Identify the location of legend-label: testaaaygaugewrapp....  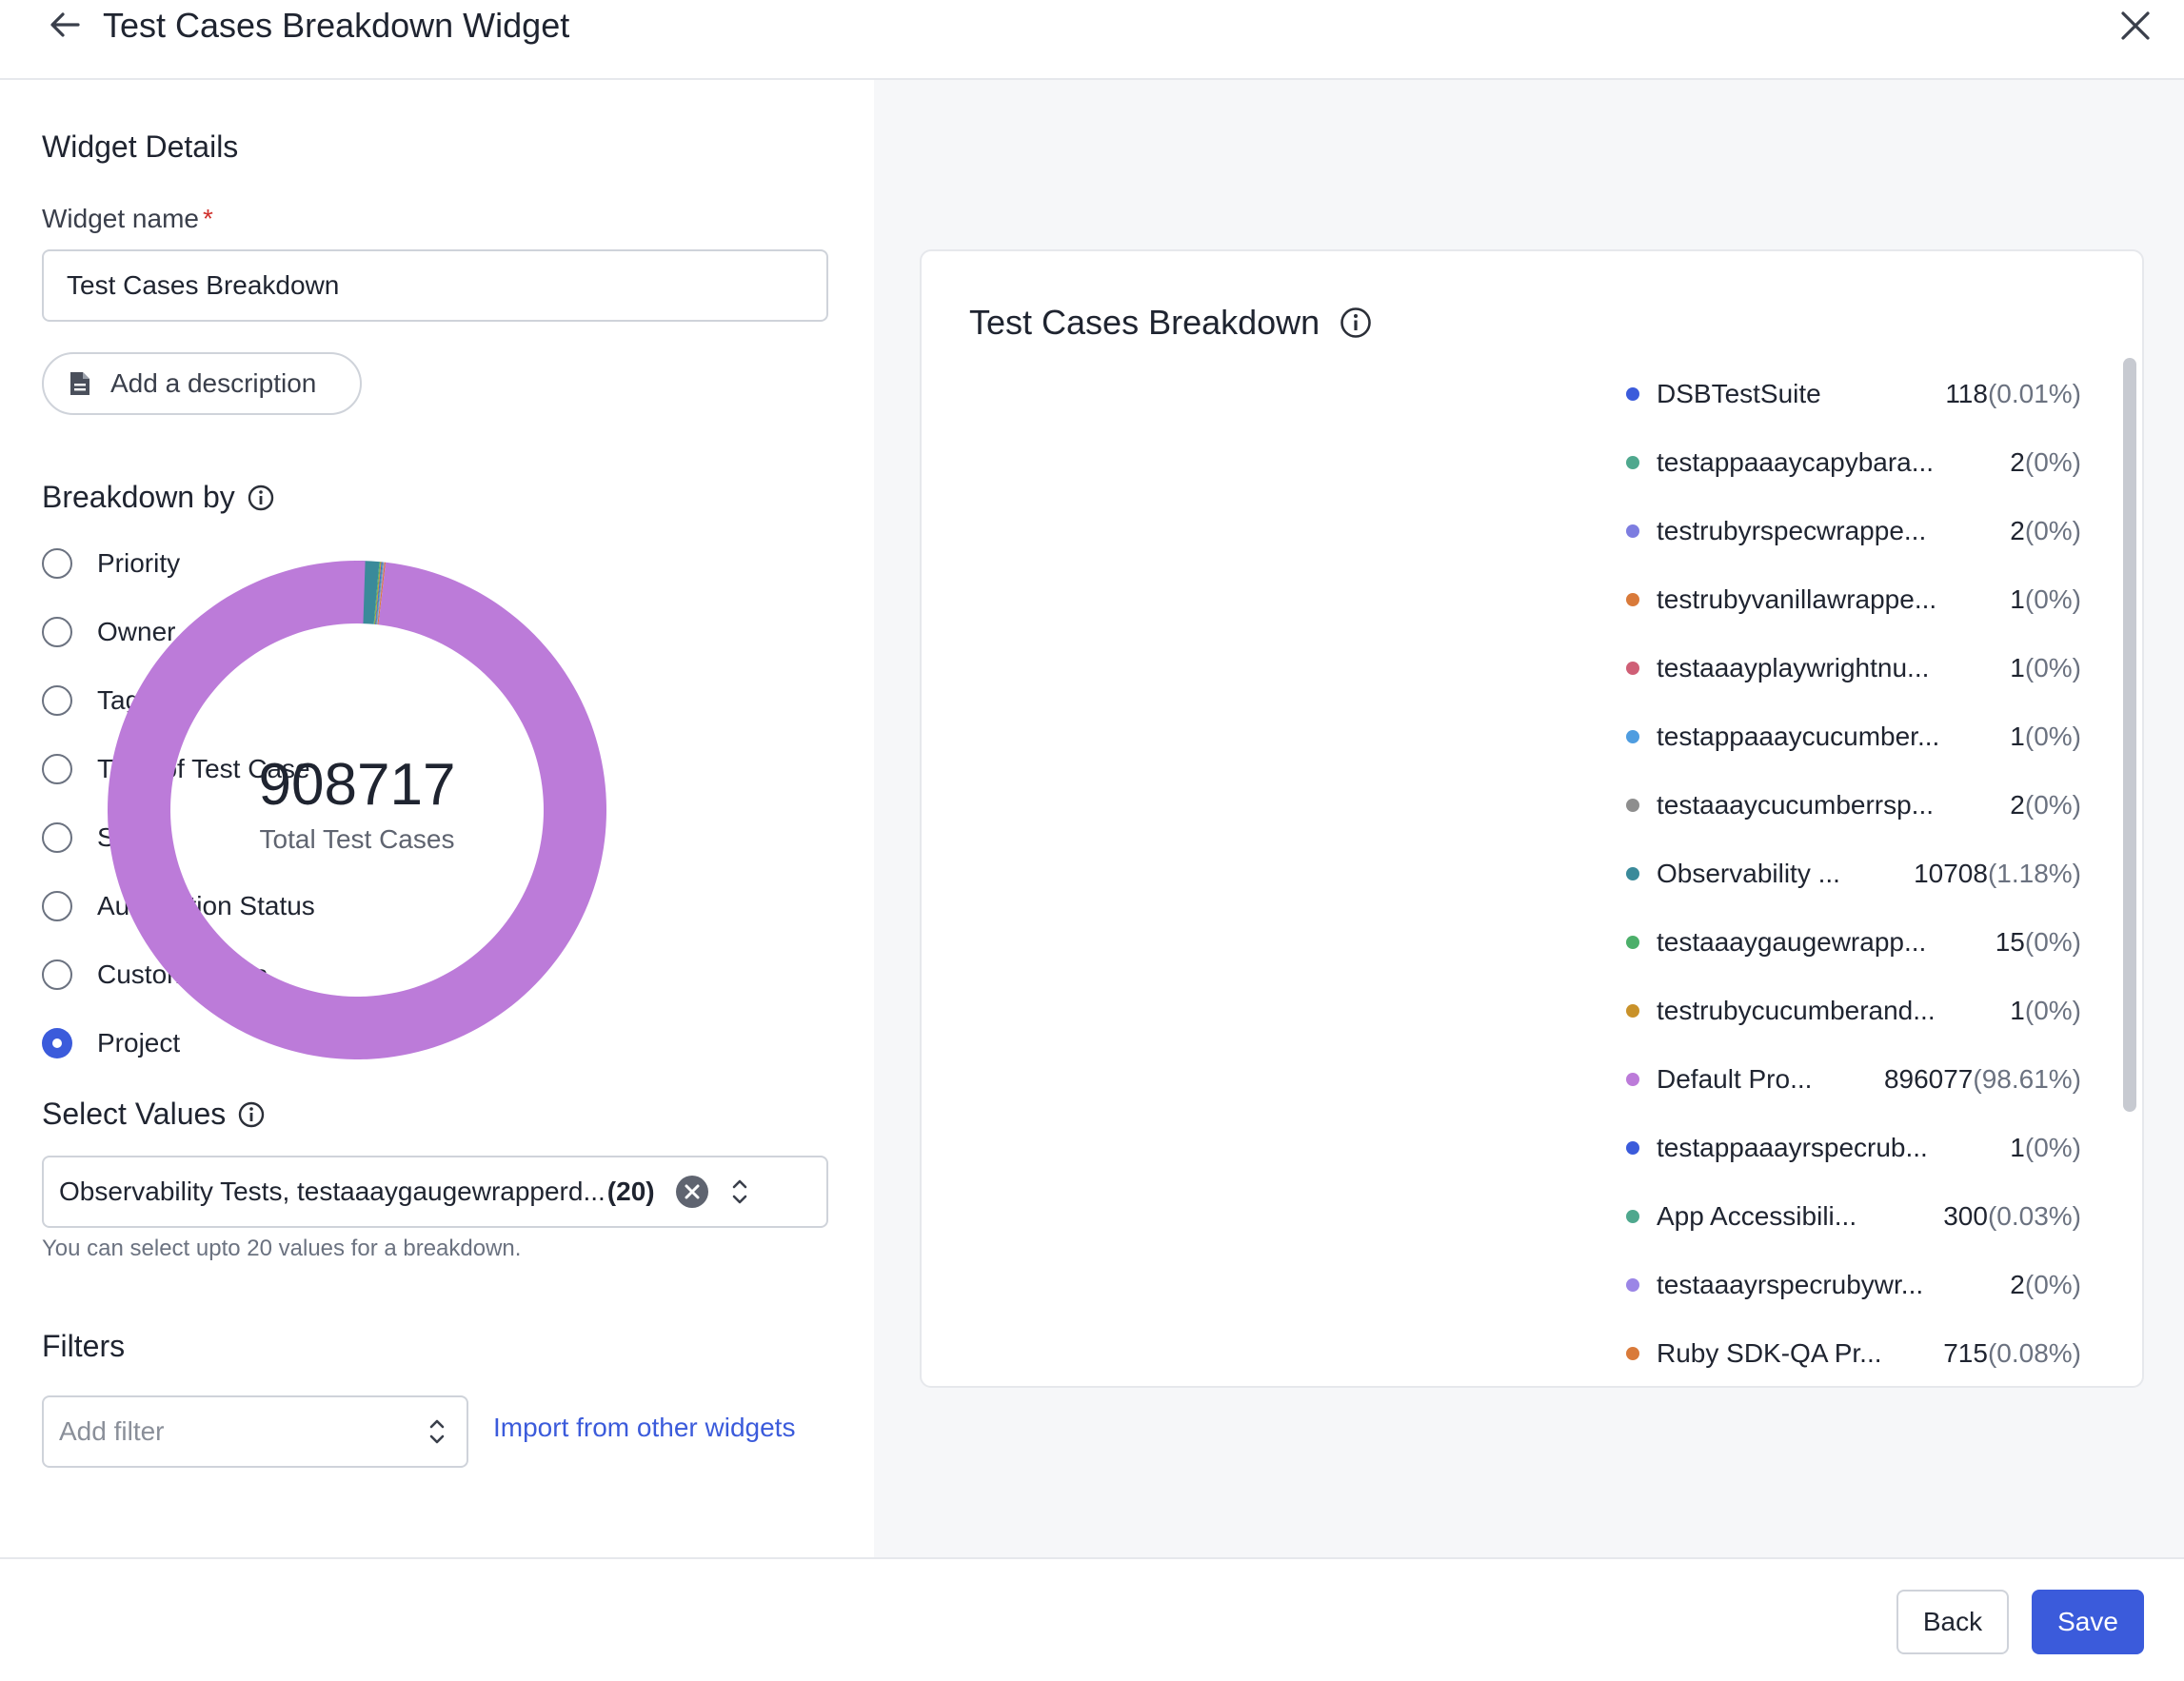
(1792, 942).